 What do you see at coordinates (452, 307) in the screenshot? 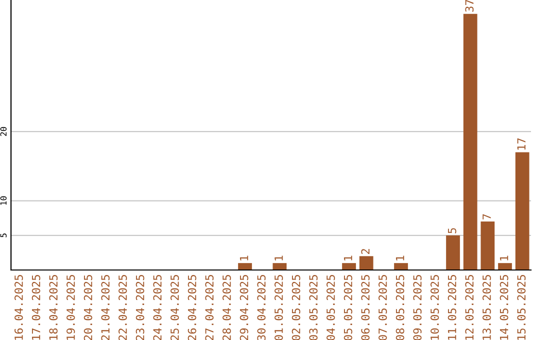
I see `x-tick-label: 11.05.2025` at bounding box center [452, 307].